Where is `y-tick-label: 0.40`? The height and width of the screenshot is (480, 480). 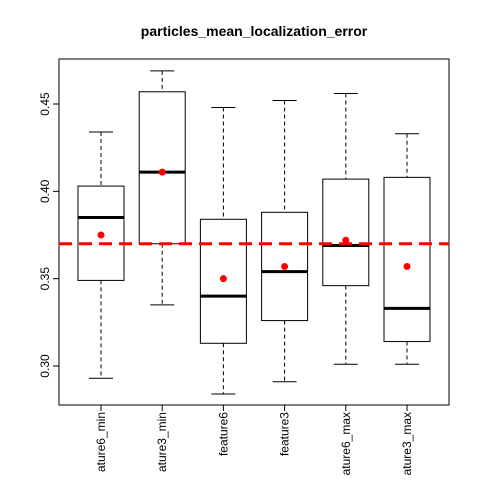 y-tick-label: 0.40 is located at coordinates (45, 191).